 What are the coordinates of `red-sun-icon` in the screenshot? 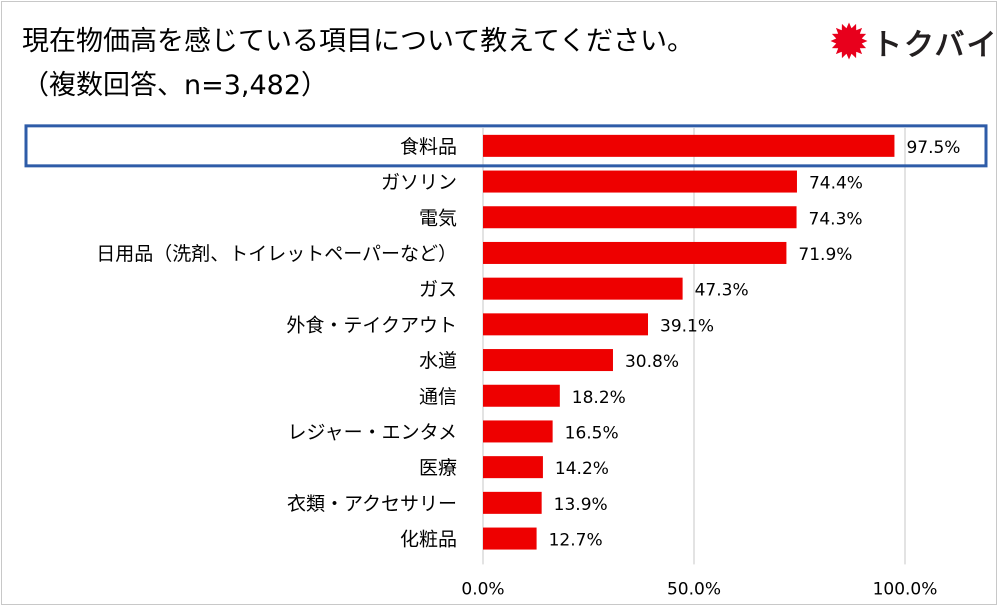 It's located at (849, 41).